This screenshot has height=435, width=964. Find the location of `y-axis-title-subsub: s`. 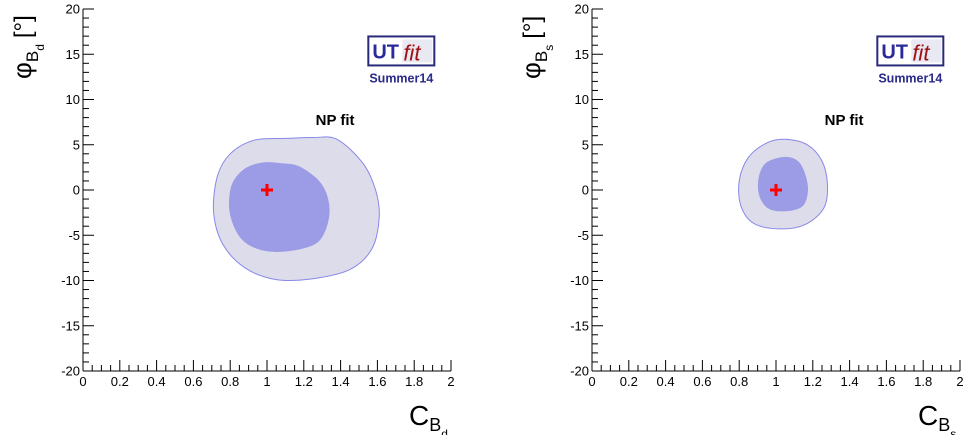

y-axis-title-subsub: s is located at coordinates (549, 48).